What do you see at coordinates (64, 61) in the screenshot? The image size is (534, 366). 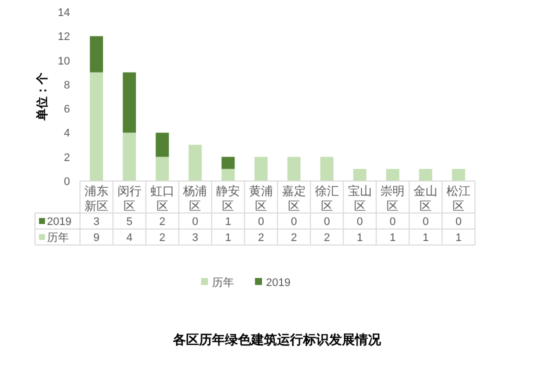 I see `y-tick-label: 10` at bounding box center [64, 61].